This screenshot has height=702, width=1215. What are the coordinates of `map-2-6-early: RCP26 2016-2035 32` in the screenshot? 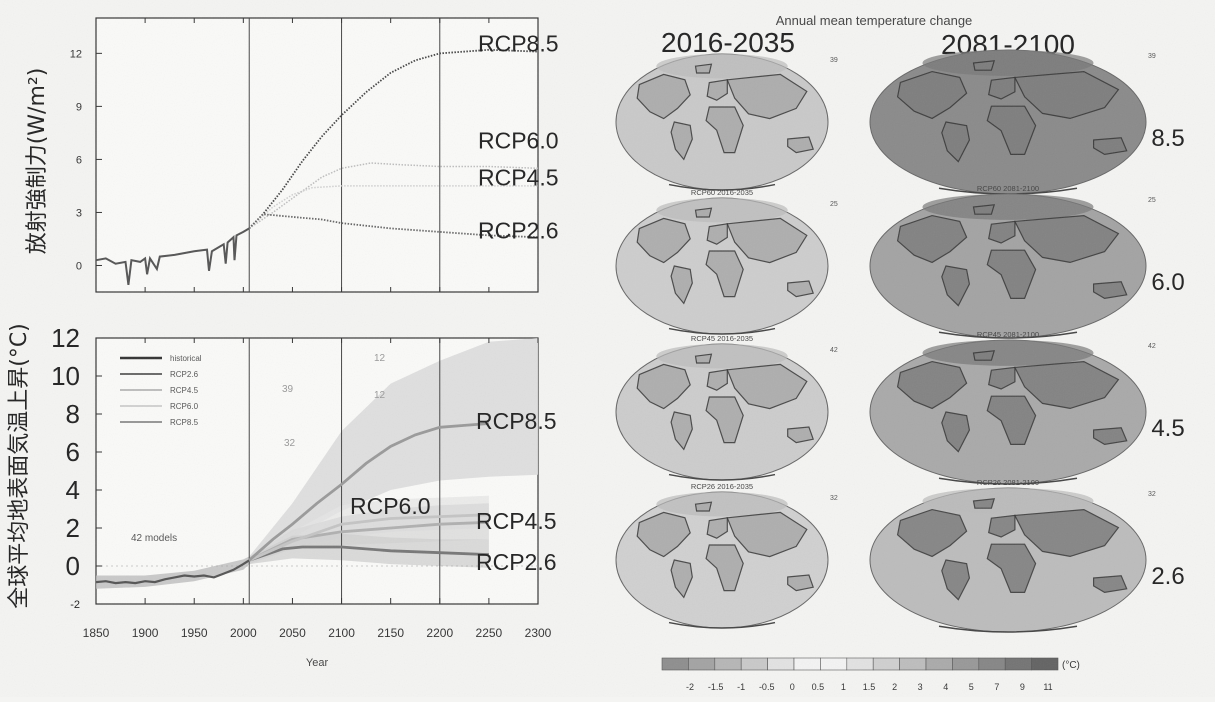 It's located at (726, 555).